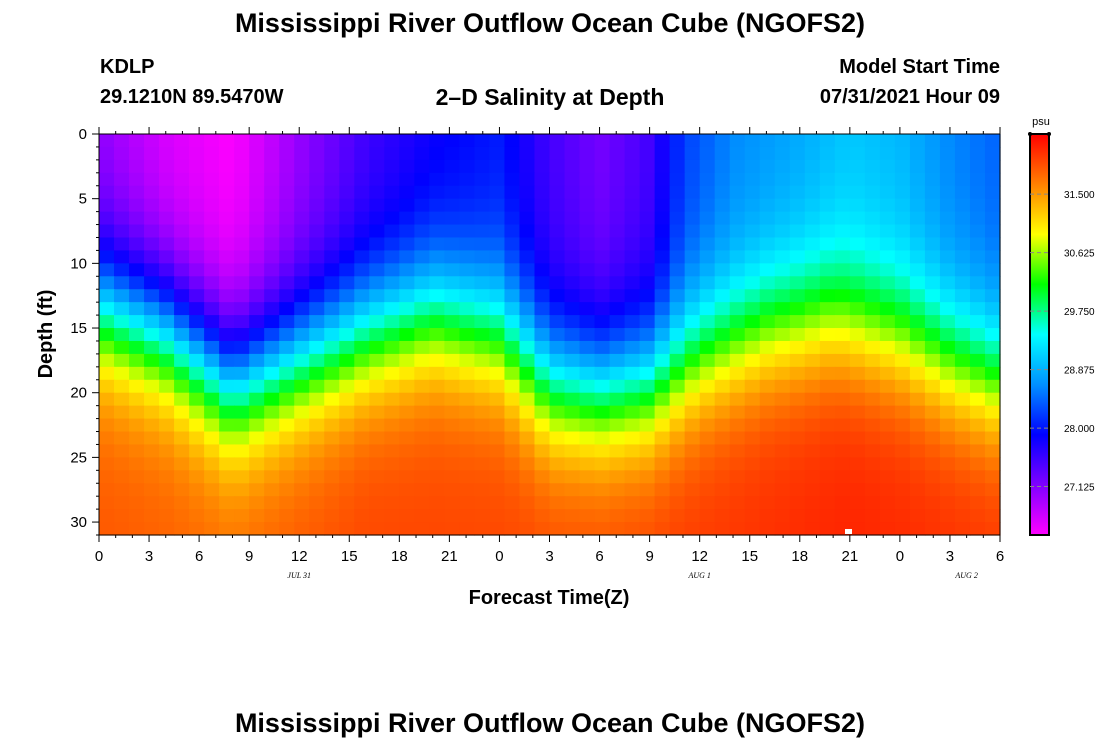 Image resolution: width=1100 pixels, height=750 pixels. Describe the element at coordinates (699, 556) in the screenshot. I see `x-tick-label: 12` at that location.